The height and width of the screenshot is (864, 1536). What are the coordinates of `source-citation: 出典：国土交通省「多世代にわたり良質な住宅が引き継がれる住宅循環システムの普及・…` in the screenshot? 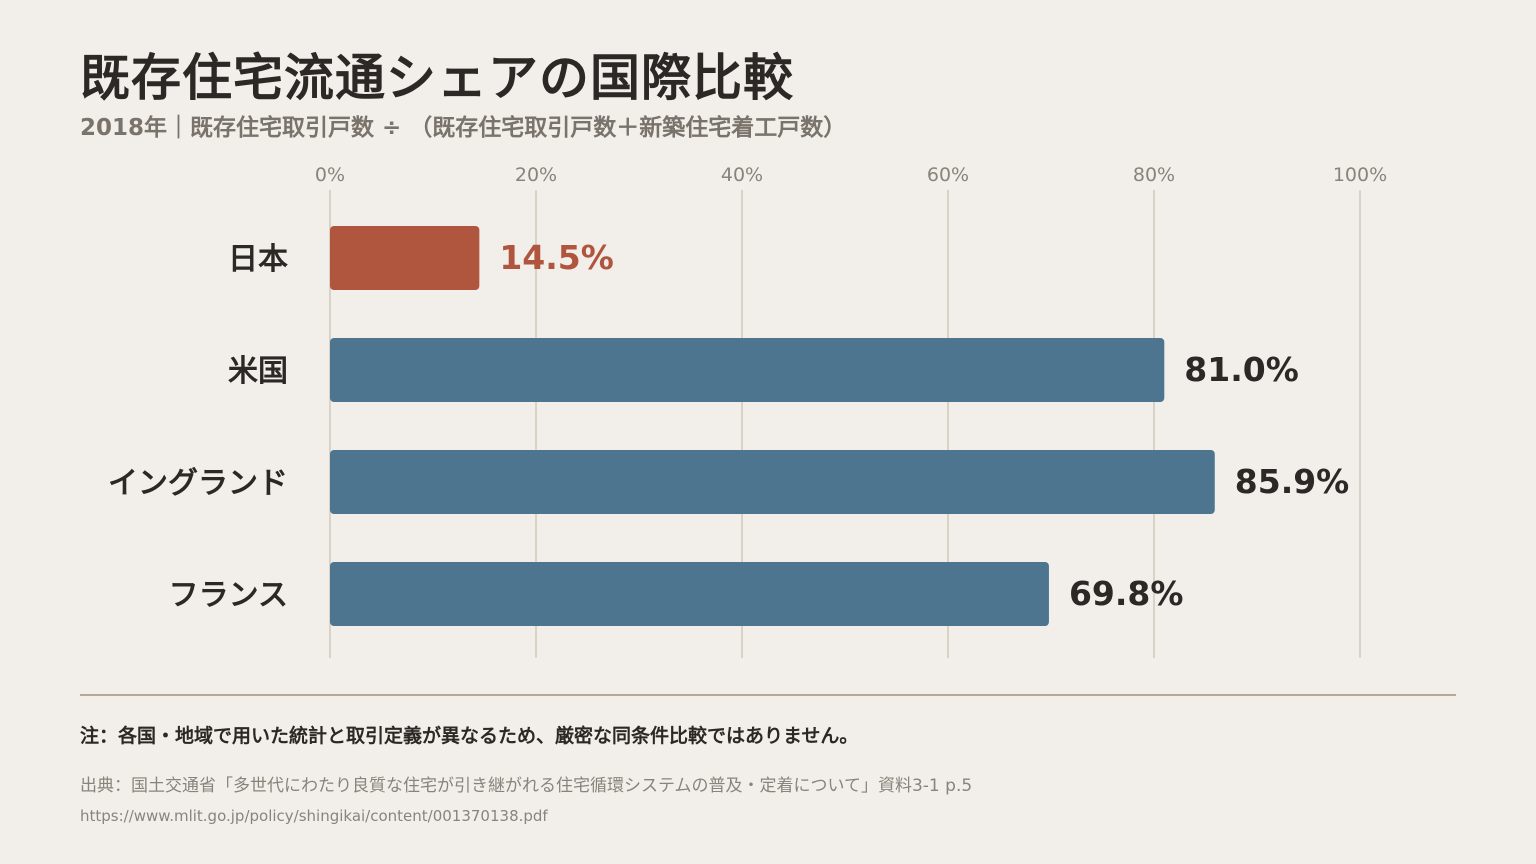 It's located at (526, 786).